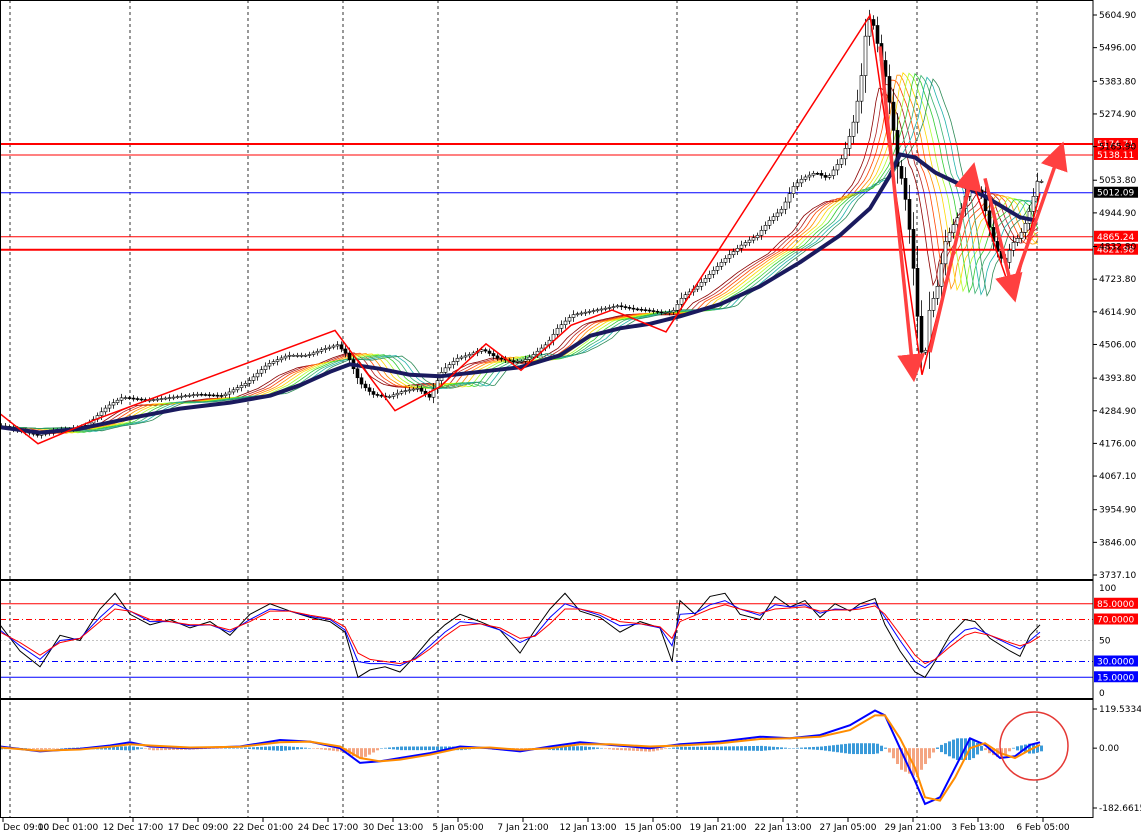  What do you see at coordinates (1117, 82) in the screenshot?
I see `price-tick-label: 5383.80` at bounding box center [1117, 82].